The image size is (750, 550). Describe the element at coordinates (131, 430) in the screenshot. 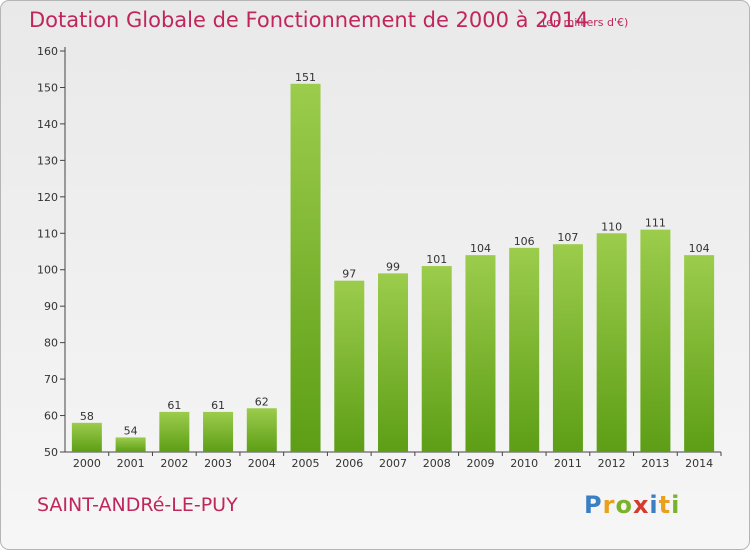

I see `bar-value-label: 54` at that location.